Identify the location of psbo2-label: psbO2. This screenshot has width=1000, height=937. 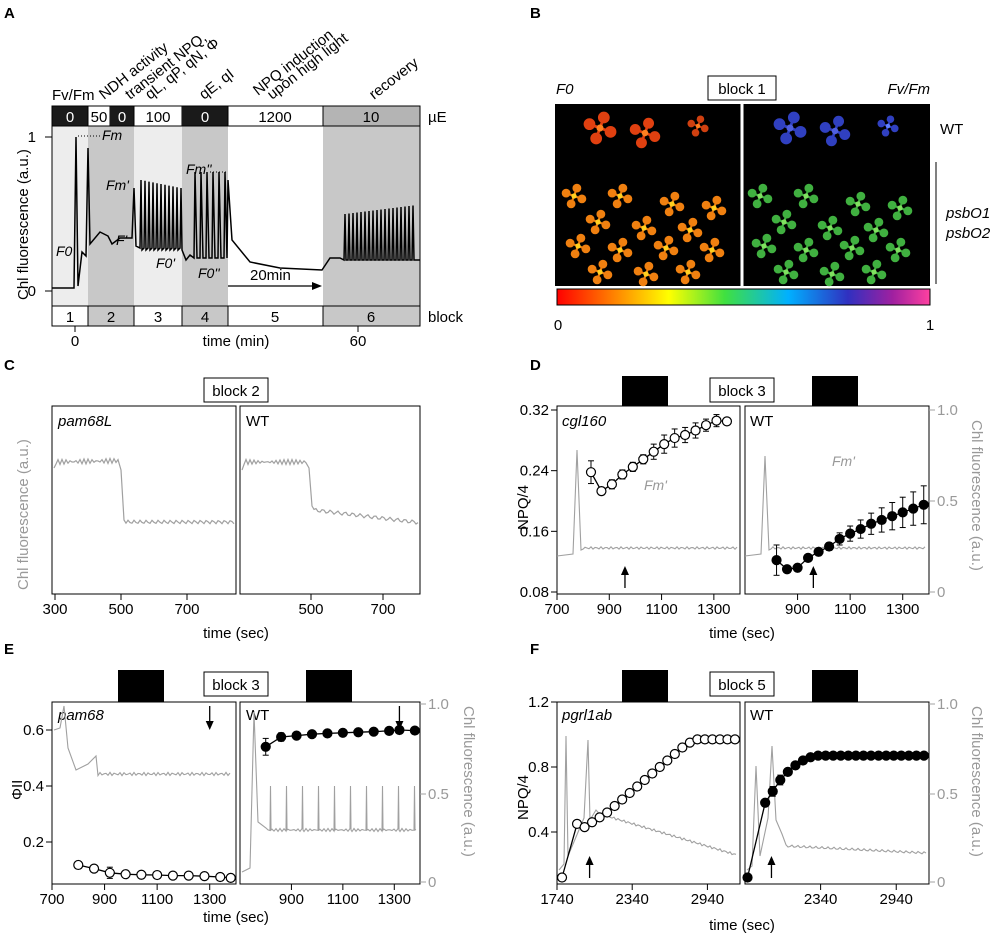
(968, 233).